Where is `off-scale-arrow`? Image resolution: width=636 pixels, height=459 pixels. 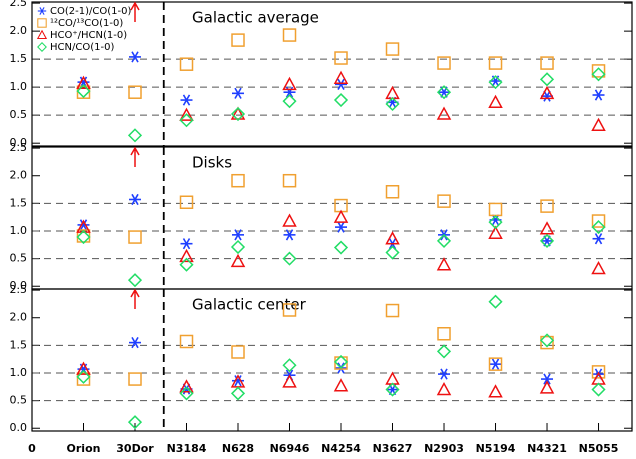 off-scale-arrow is located at coordinates (135, 11).